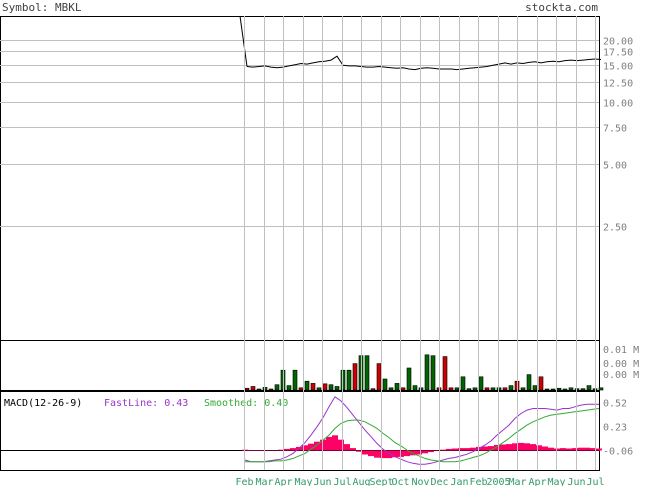 Image resolution: width=655 pixels, height=490 pixels. Describe the element at coordinates (300, 431) in the screenshot. I see `macd-frame` at that location.